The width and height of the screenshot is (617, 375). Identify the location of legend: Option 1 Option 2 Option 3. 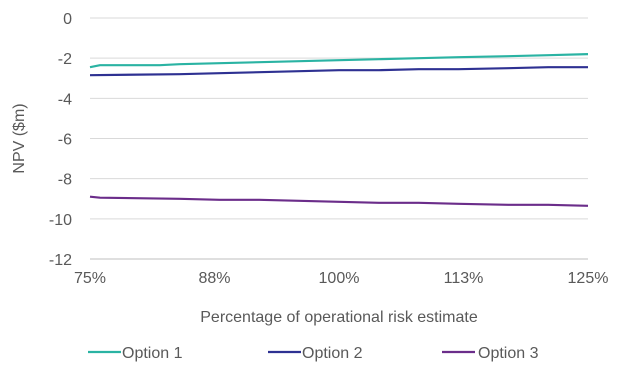
(313, 353).